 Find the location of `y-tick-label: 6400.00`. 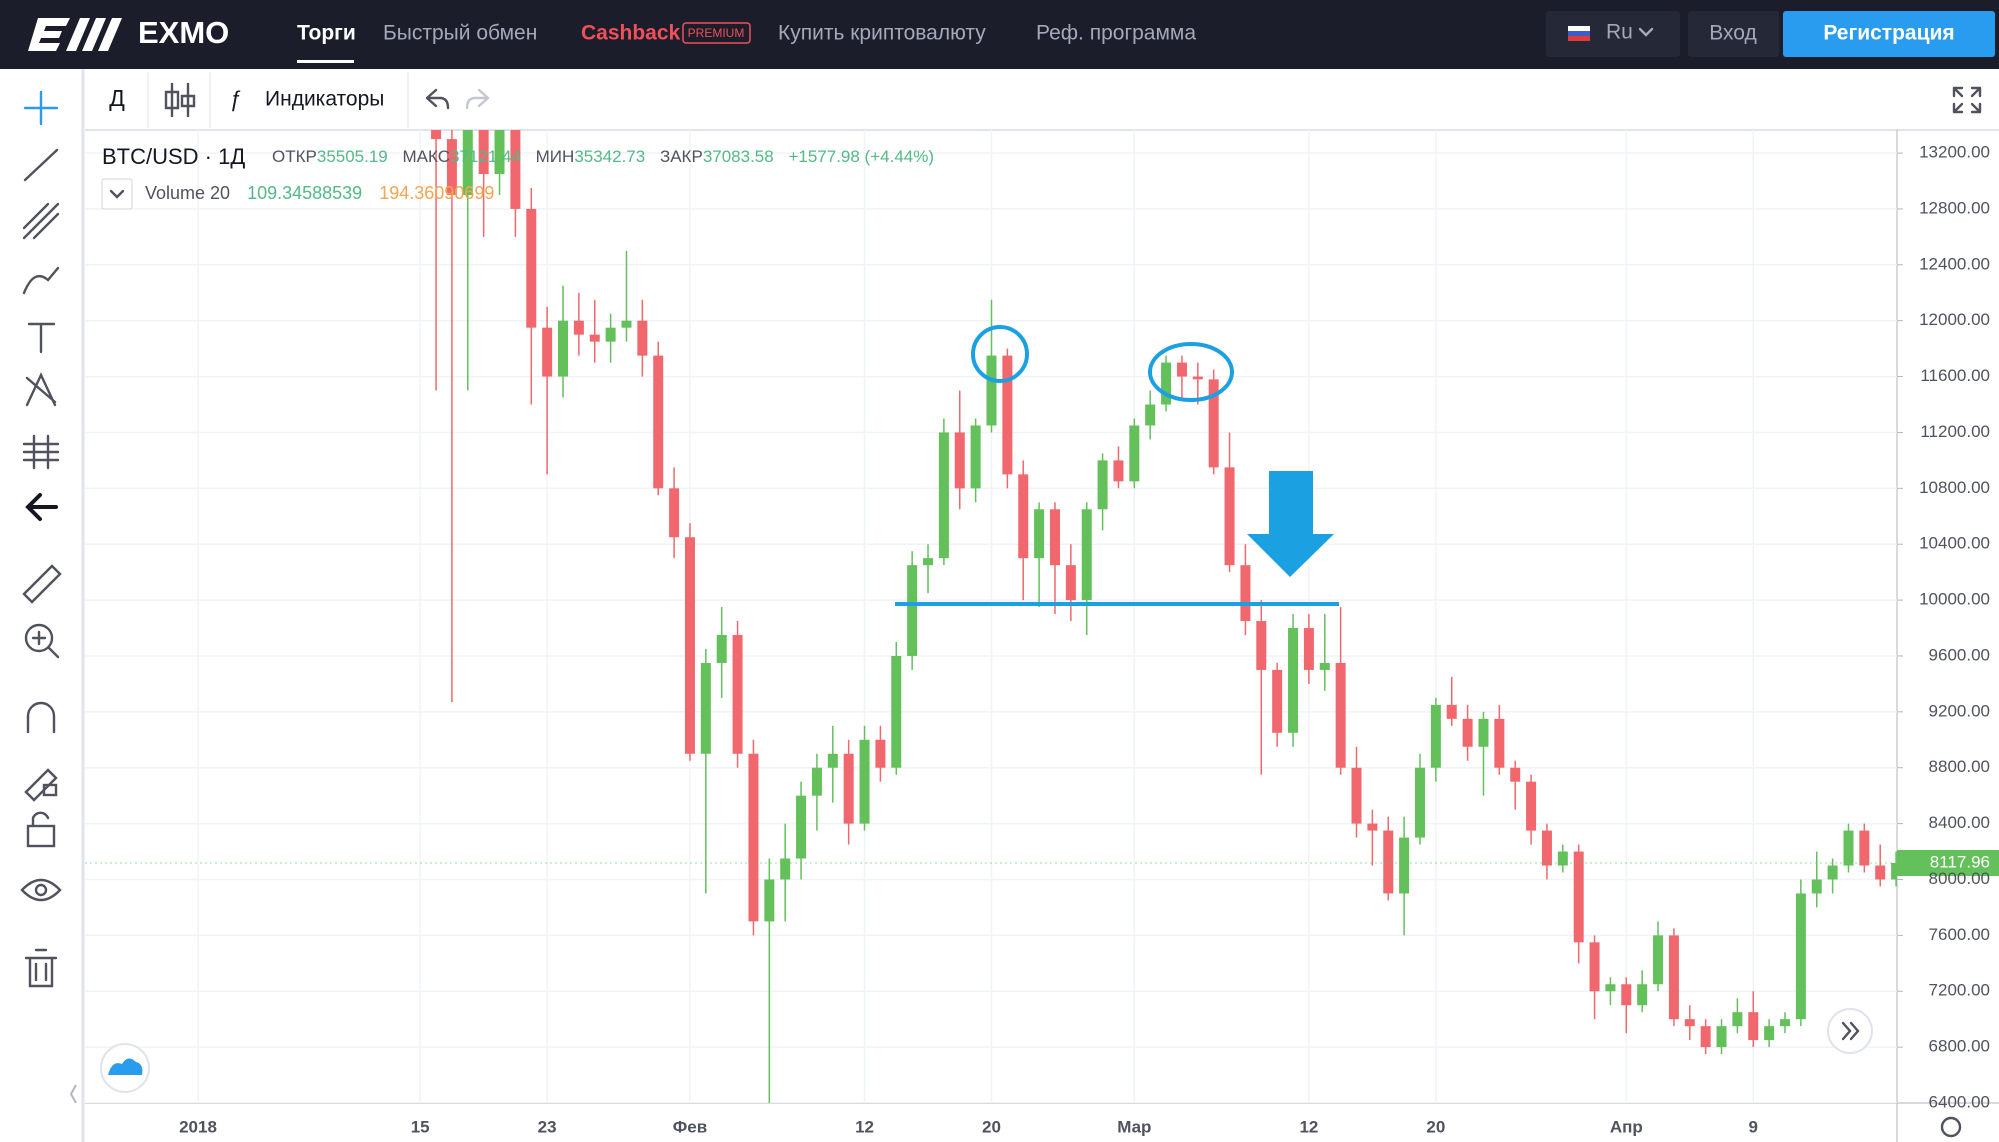

y-tick-label: 6400.00 is located at coordinates (1959, 1101).